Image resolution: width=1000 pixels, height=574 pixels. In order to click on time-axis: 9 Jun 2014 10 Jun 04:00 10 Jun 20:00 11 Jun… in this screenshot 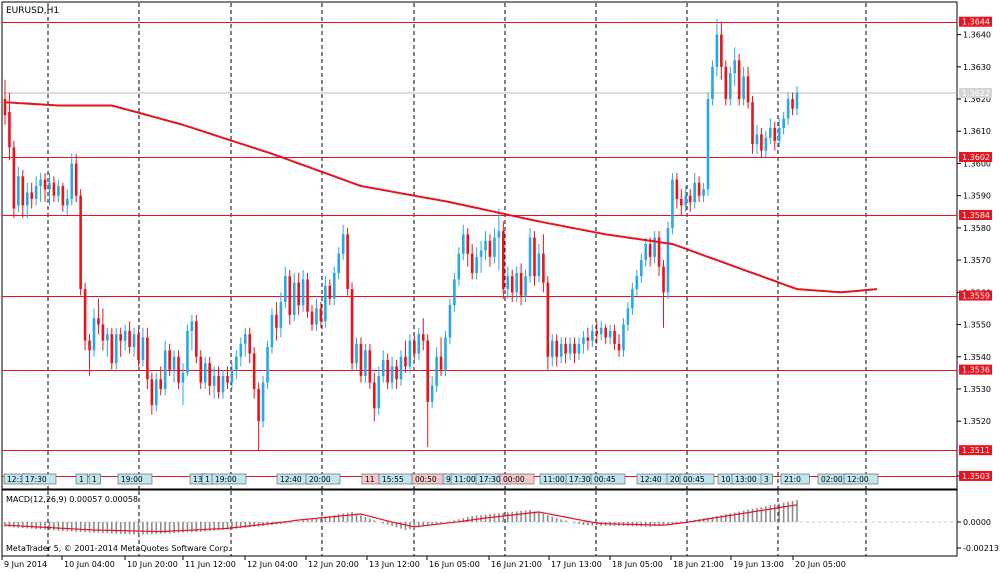, I will do `click(423, 562)`.